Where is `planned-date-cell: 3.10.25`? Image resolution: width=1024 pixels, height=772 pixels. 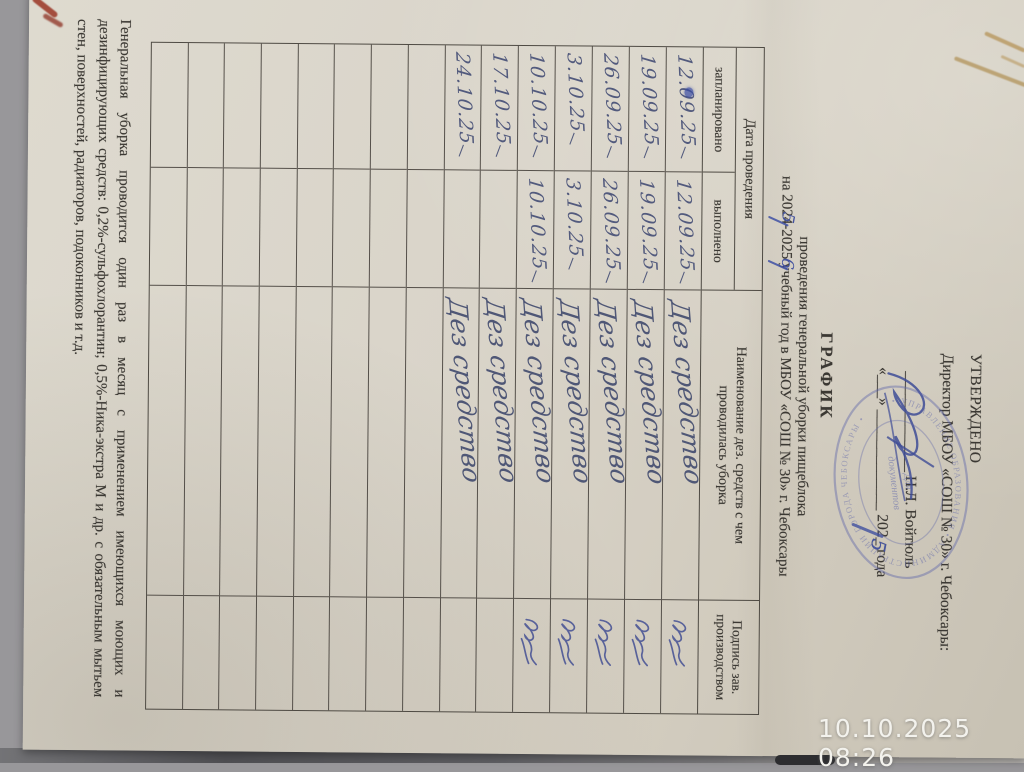
planned-date-cell: 3.10.25 is located at coordinates (574, 108).